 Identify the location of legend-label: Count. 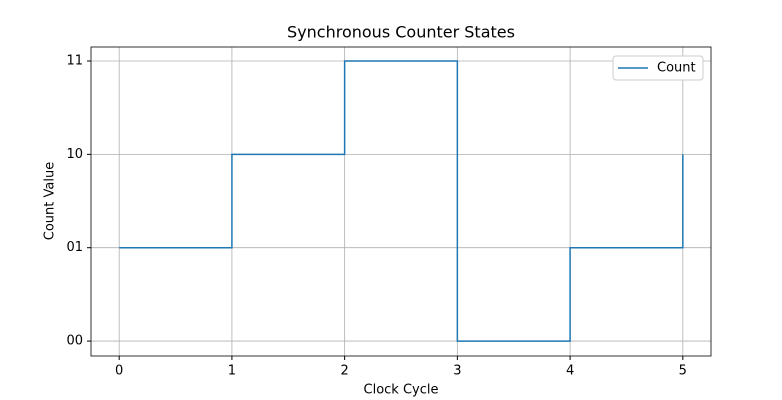
(676, 68).